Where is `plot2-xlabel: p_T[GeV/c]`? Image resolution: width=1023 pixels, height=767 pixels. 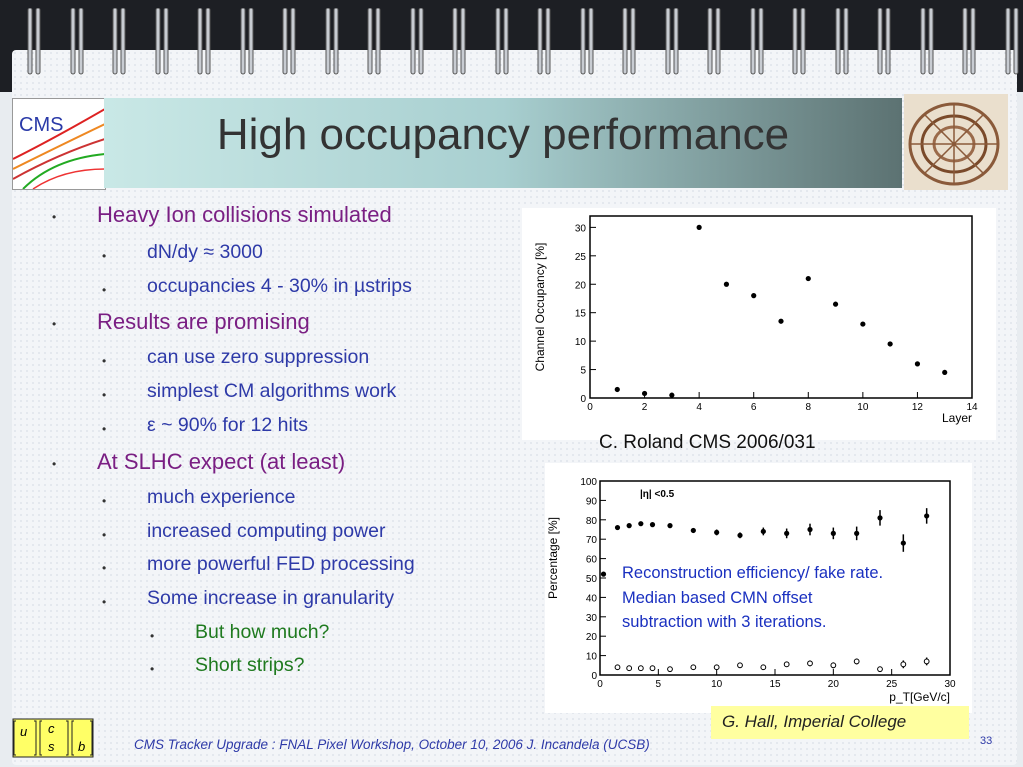
plot2-xlabel: p_T[GeV/c] is located at coordinates (919, 697).